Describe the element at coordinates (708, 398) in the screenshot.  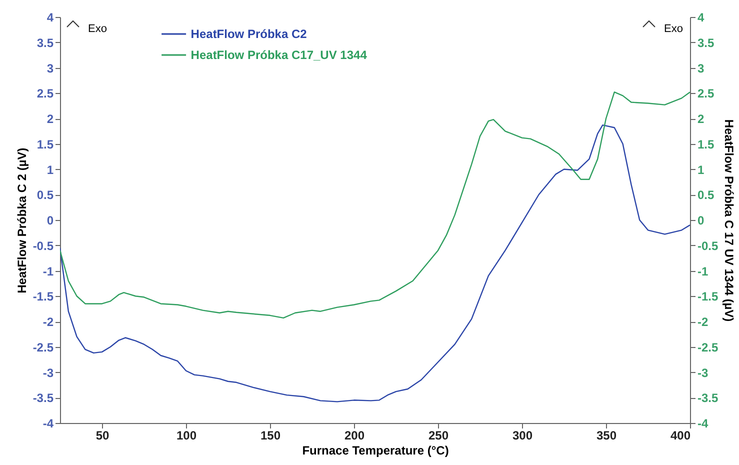
I see `y2-tick-label: -3.5` at that location.